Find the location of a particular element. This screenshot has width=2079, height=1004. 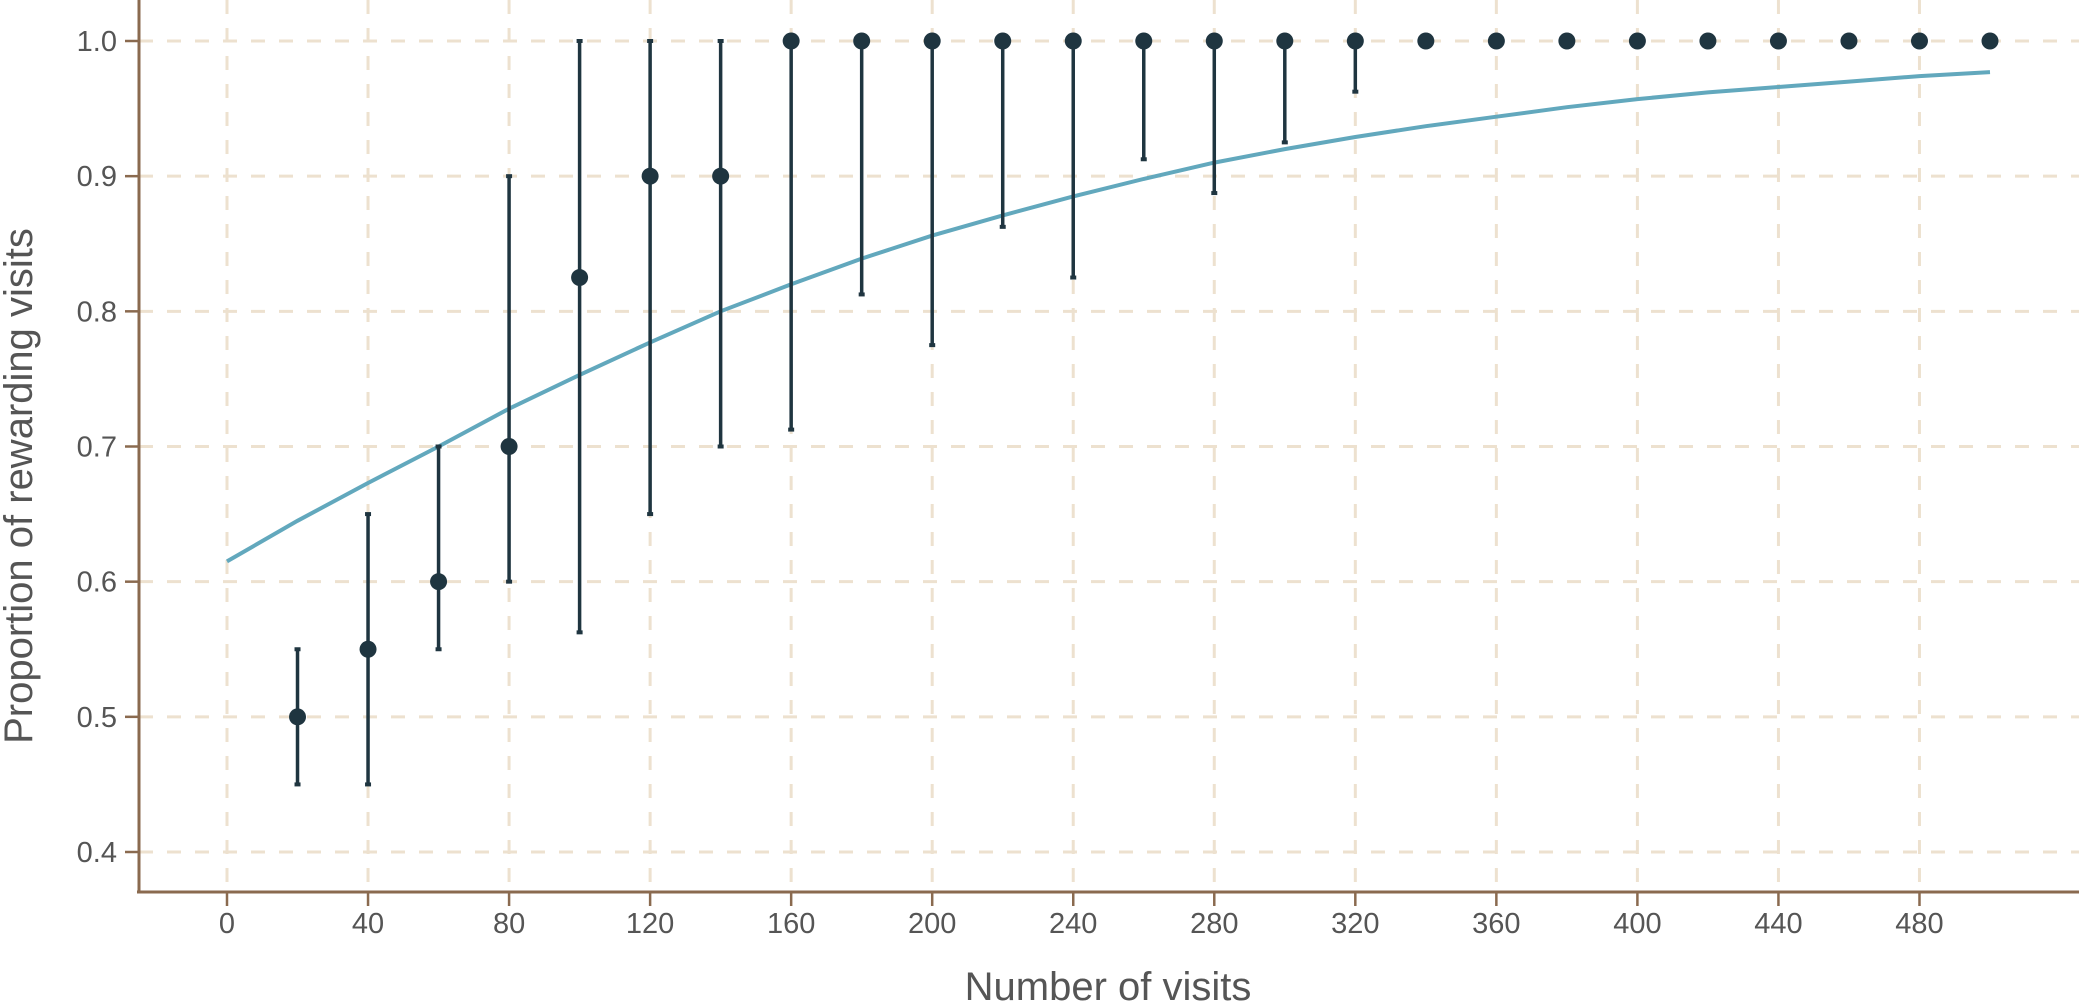

x-tick-label: 240 is located at coordinates (1073, 924).